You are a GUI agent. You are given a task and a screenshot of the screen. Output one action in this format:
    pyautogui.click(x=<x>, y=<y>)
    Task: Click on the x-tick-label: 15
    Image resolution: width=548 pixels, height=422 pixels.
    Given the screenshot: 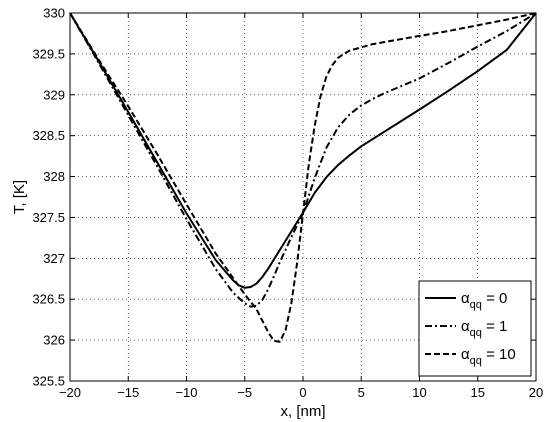 What is the action you would take?
    pyautogui.click(x=478, y=392)
    